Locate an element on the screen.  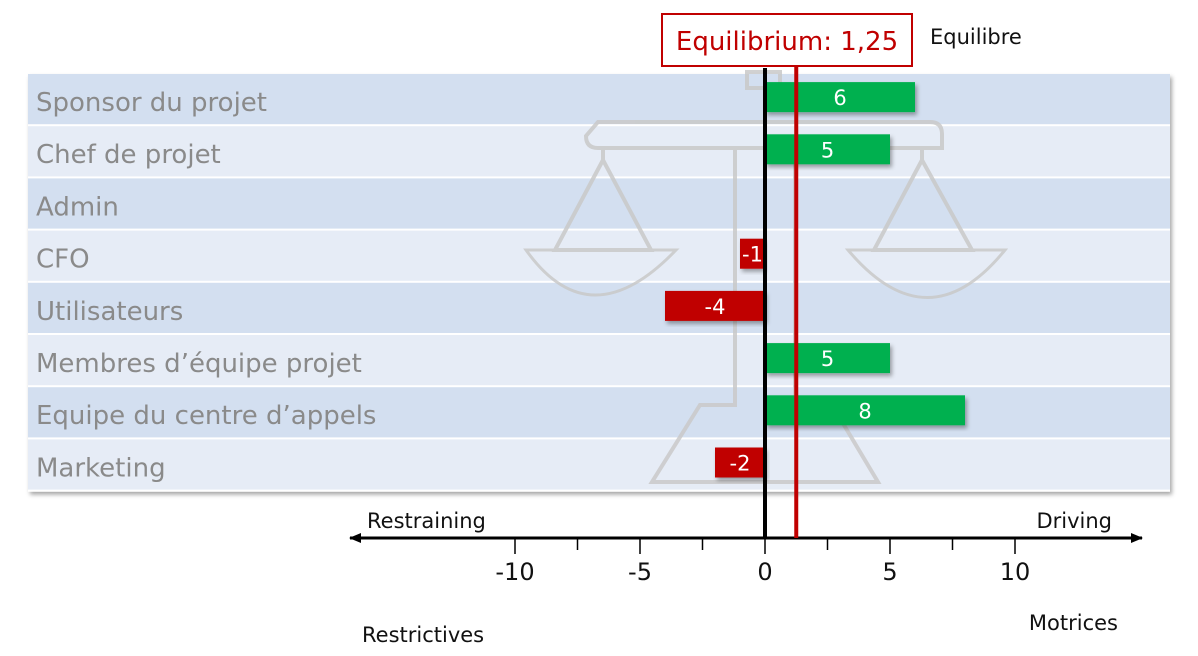
bar-value-label: 6 is located at coordinates (839, 98).